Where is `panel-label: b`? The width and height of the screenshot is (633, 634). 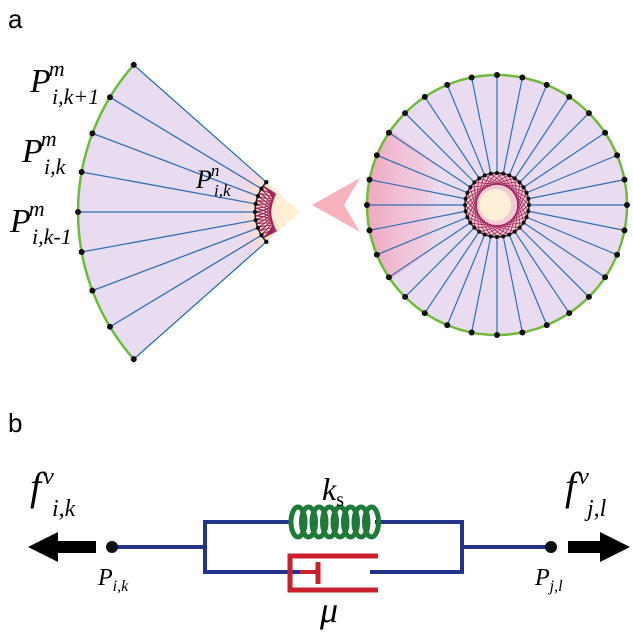 panel-label: b is located at coordinates (15, 423).